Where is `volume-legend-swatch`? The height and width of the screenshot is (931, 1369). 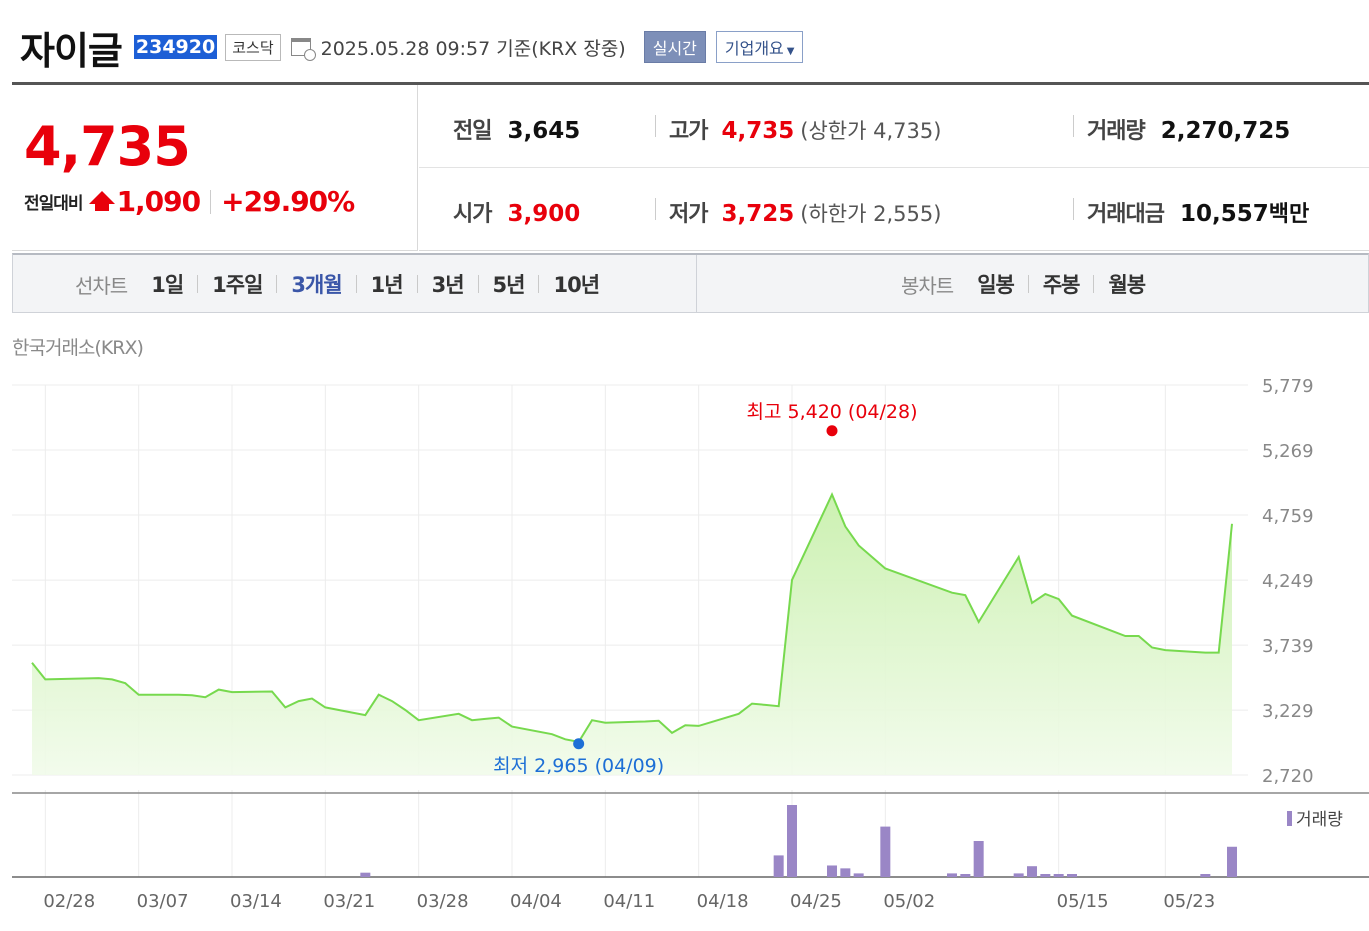
volume-legend-swatch is located at coordinates (1289, 818).